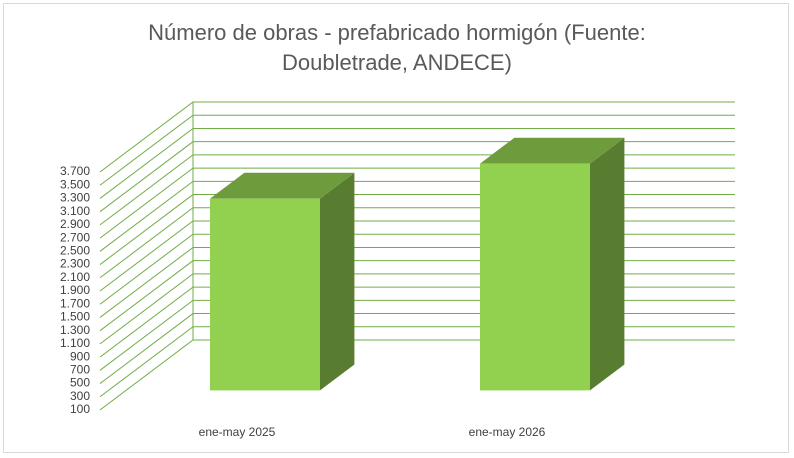 This screenshot has width=794, height=458. Describe the element at coordinates (237, 432) in the screenshot. I see `x-tick-label: ene-may 2025` at that location.